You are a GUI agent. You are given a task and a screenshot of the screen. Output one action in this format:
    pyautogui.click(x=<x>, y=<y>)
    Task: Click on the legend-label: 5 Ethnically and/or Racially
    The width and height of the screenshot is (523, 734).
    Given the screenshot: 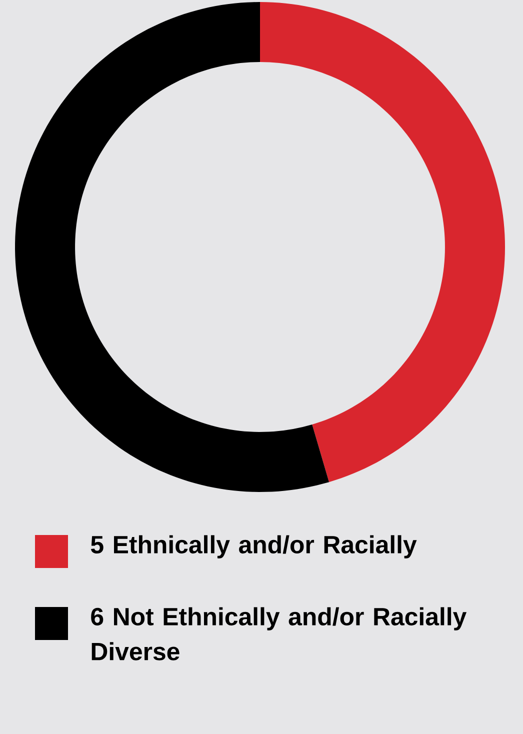 What is the action you would take?
    pyautogui.click(x=253, y=546)
    